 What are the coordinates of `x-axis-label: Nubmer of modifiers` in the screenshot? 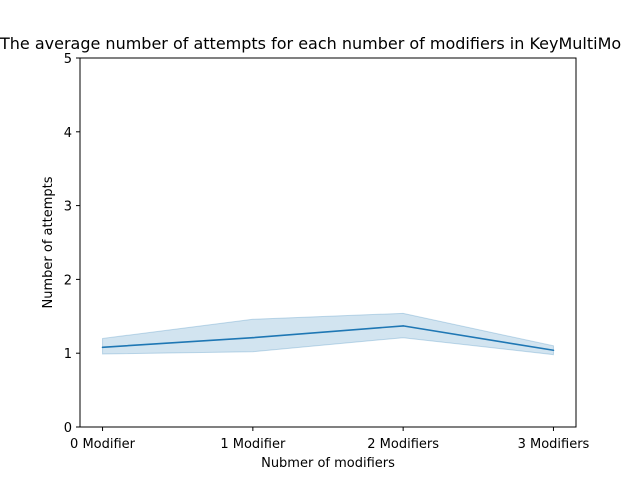 It's located at (328, 463).